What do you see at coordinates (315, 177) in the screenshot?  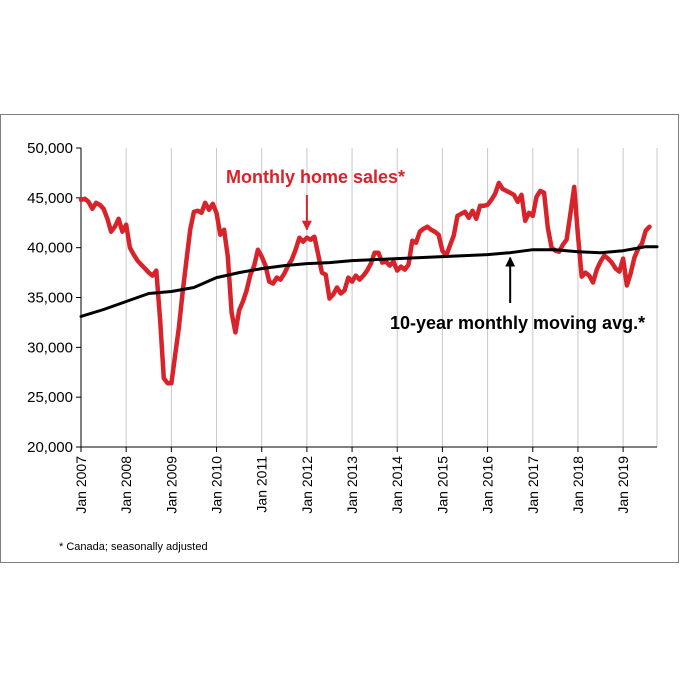 I see `annotation-monthly-home-sales: Monthly home sales*` at bounding box center [315, 177].